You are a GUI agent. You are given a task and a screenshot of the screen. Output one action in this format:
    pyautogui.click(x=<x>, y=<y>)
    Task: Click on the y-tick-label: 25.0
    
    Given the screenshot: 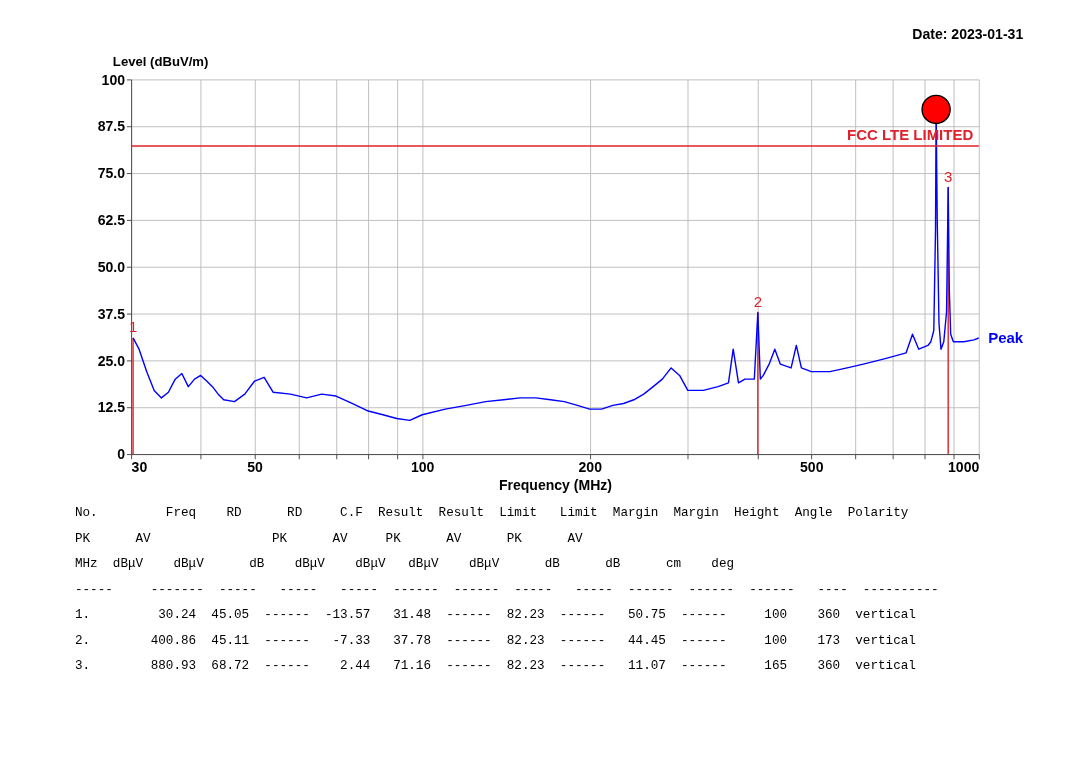 What is the action you would take?
    pyautogui.click(x=111, y=360)
    